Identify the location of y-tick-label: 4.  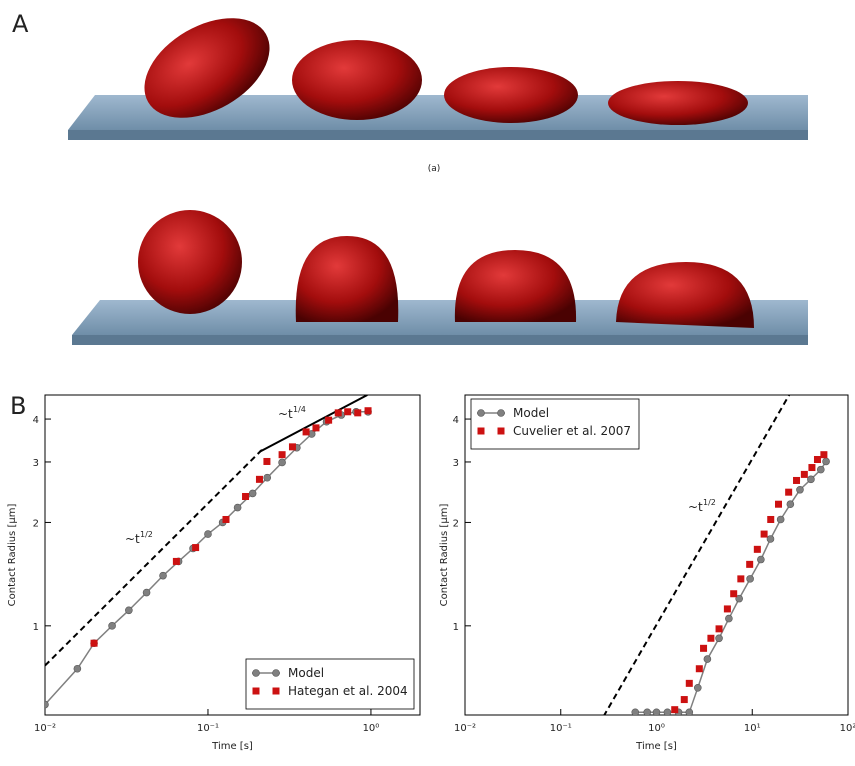
(36, 420).